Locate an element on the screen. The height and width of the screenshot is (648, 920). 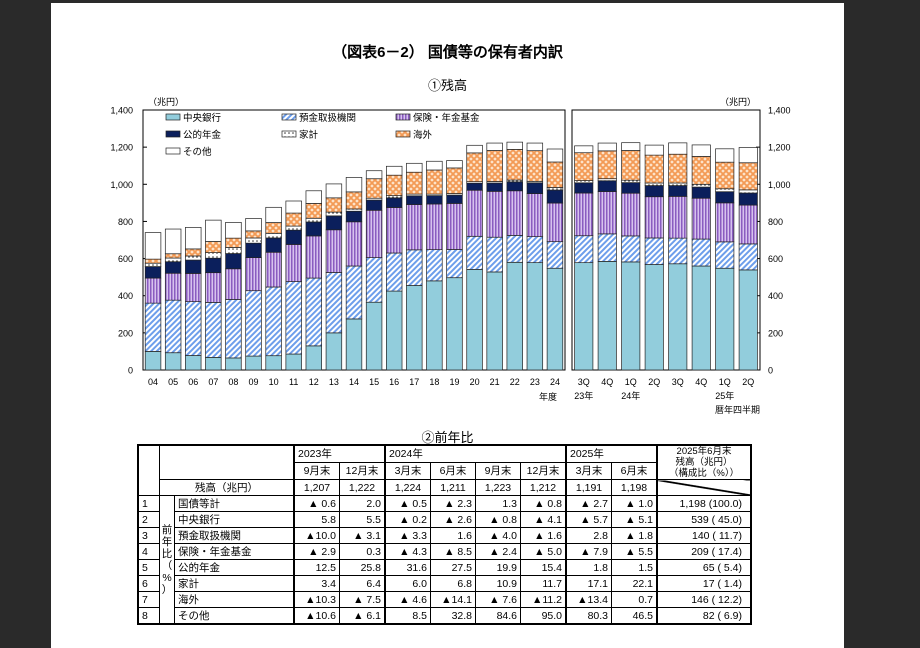
yoy-value: ▲ 8.5 is located at coordinates (453, 551).